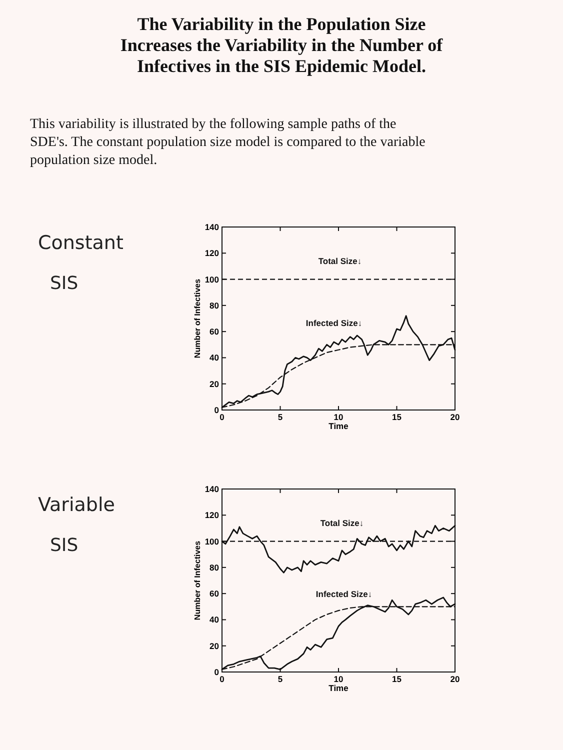 The width and height of the screenshot is (563, 750). Describe the element at coordinates (228, 142) in the screenshot. I see `chart-subtitle: This variability is illustrated by the following sample paths of the SDE's. The constant population size model is compared to the variable population size model.` at that location.